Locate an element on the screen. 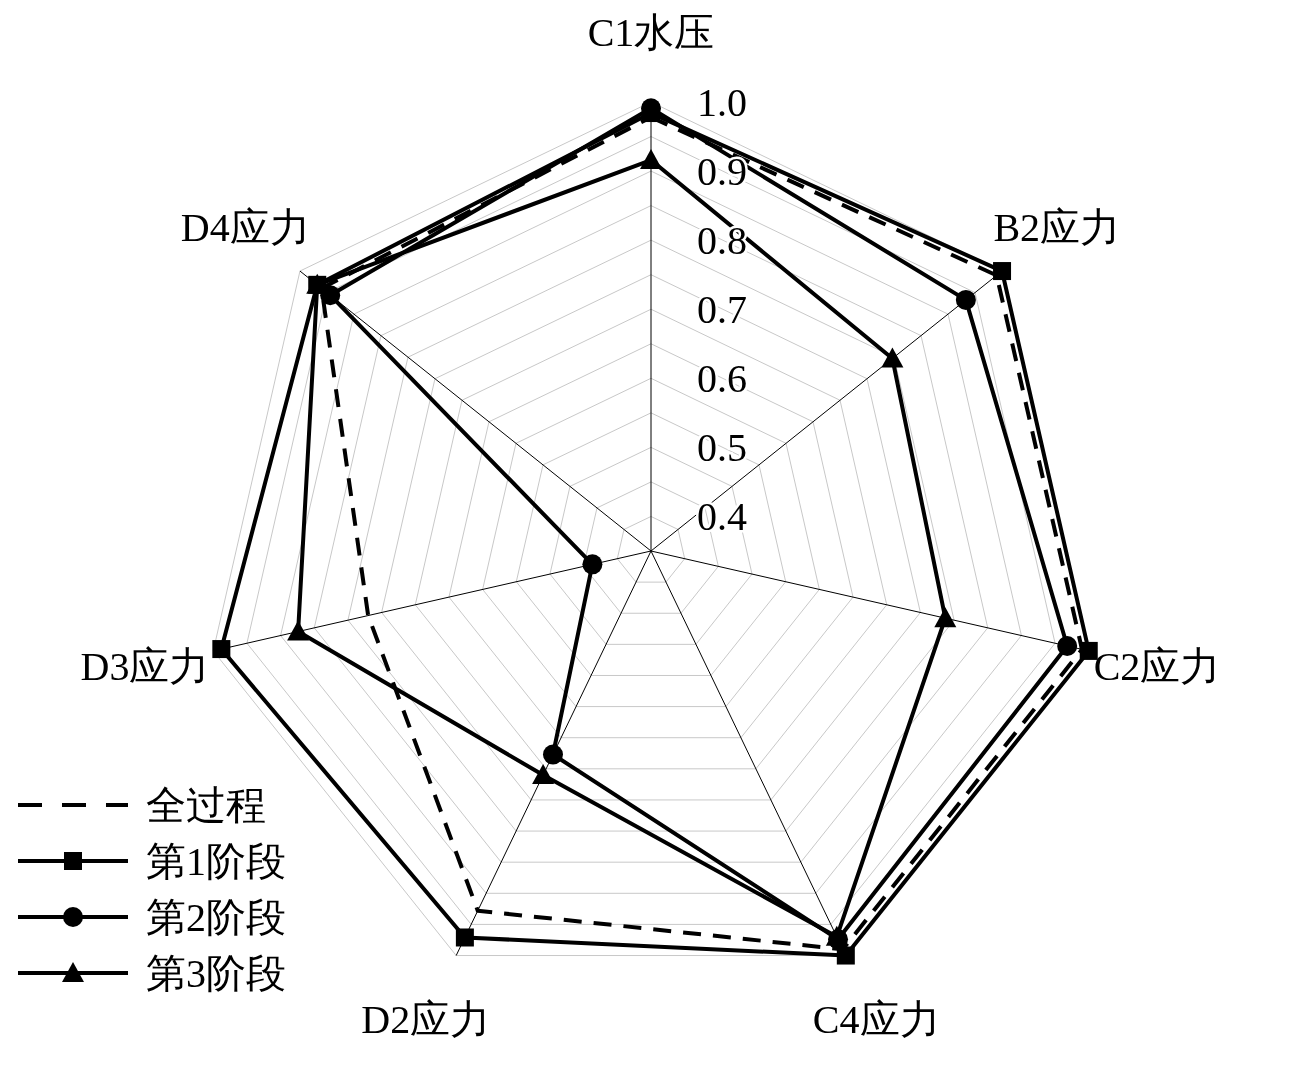  legend-label: 第2阶段 is located at coordinates (216, 917).